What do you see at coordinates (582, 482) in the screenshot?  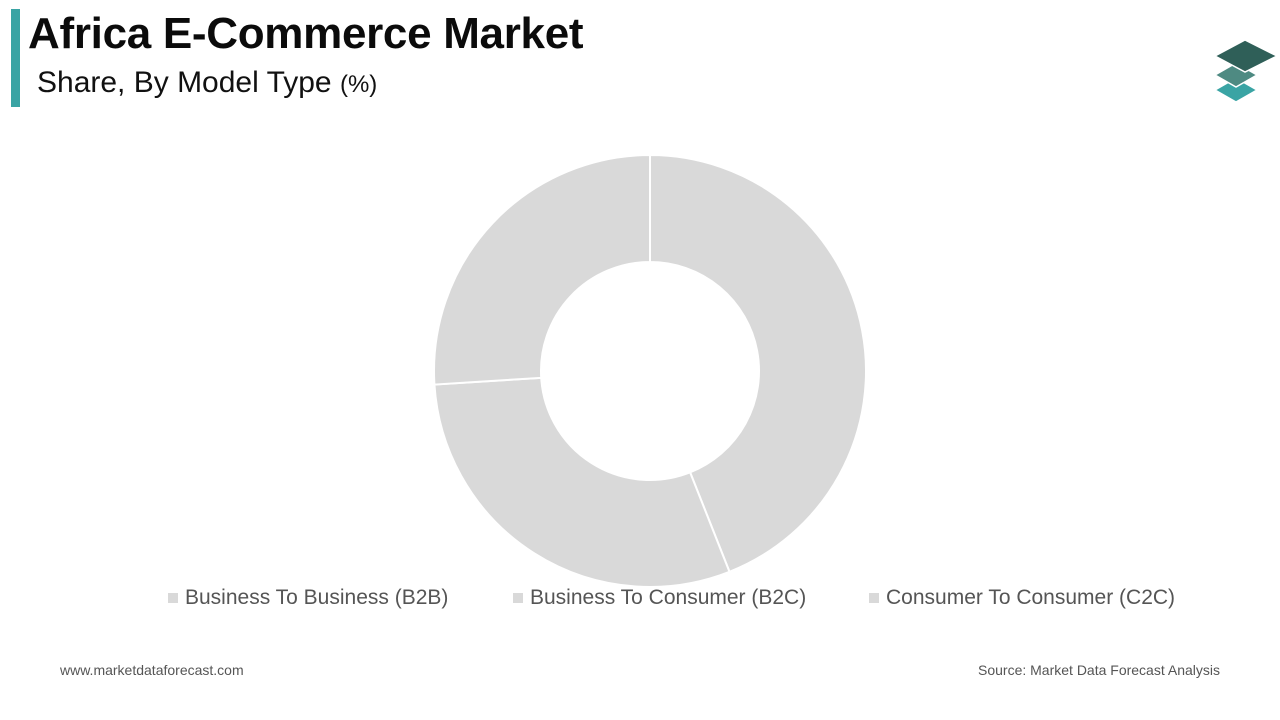 I see `donut-slice-b2c` at bounding box center [582, 482].